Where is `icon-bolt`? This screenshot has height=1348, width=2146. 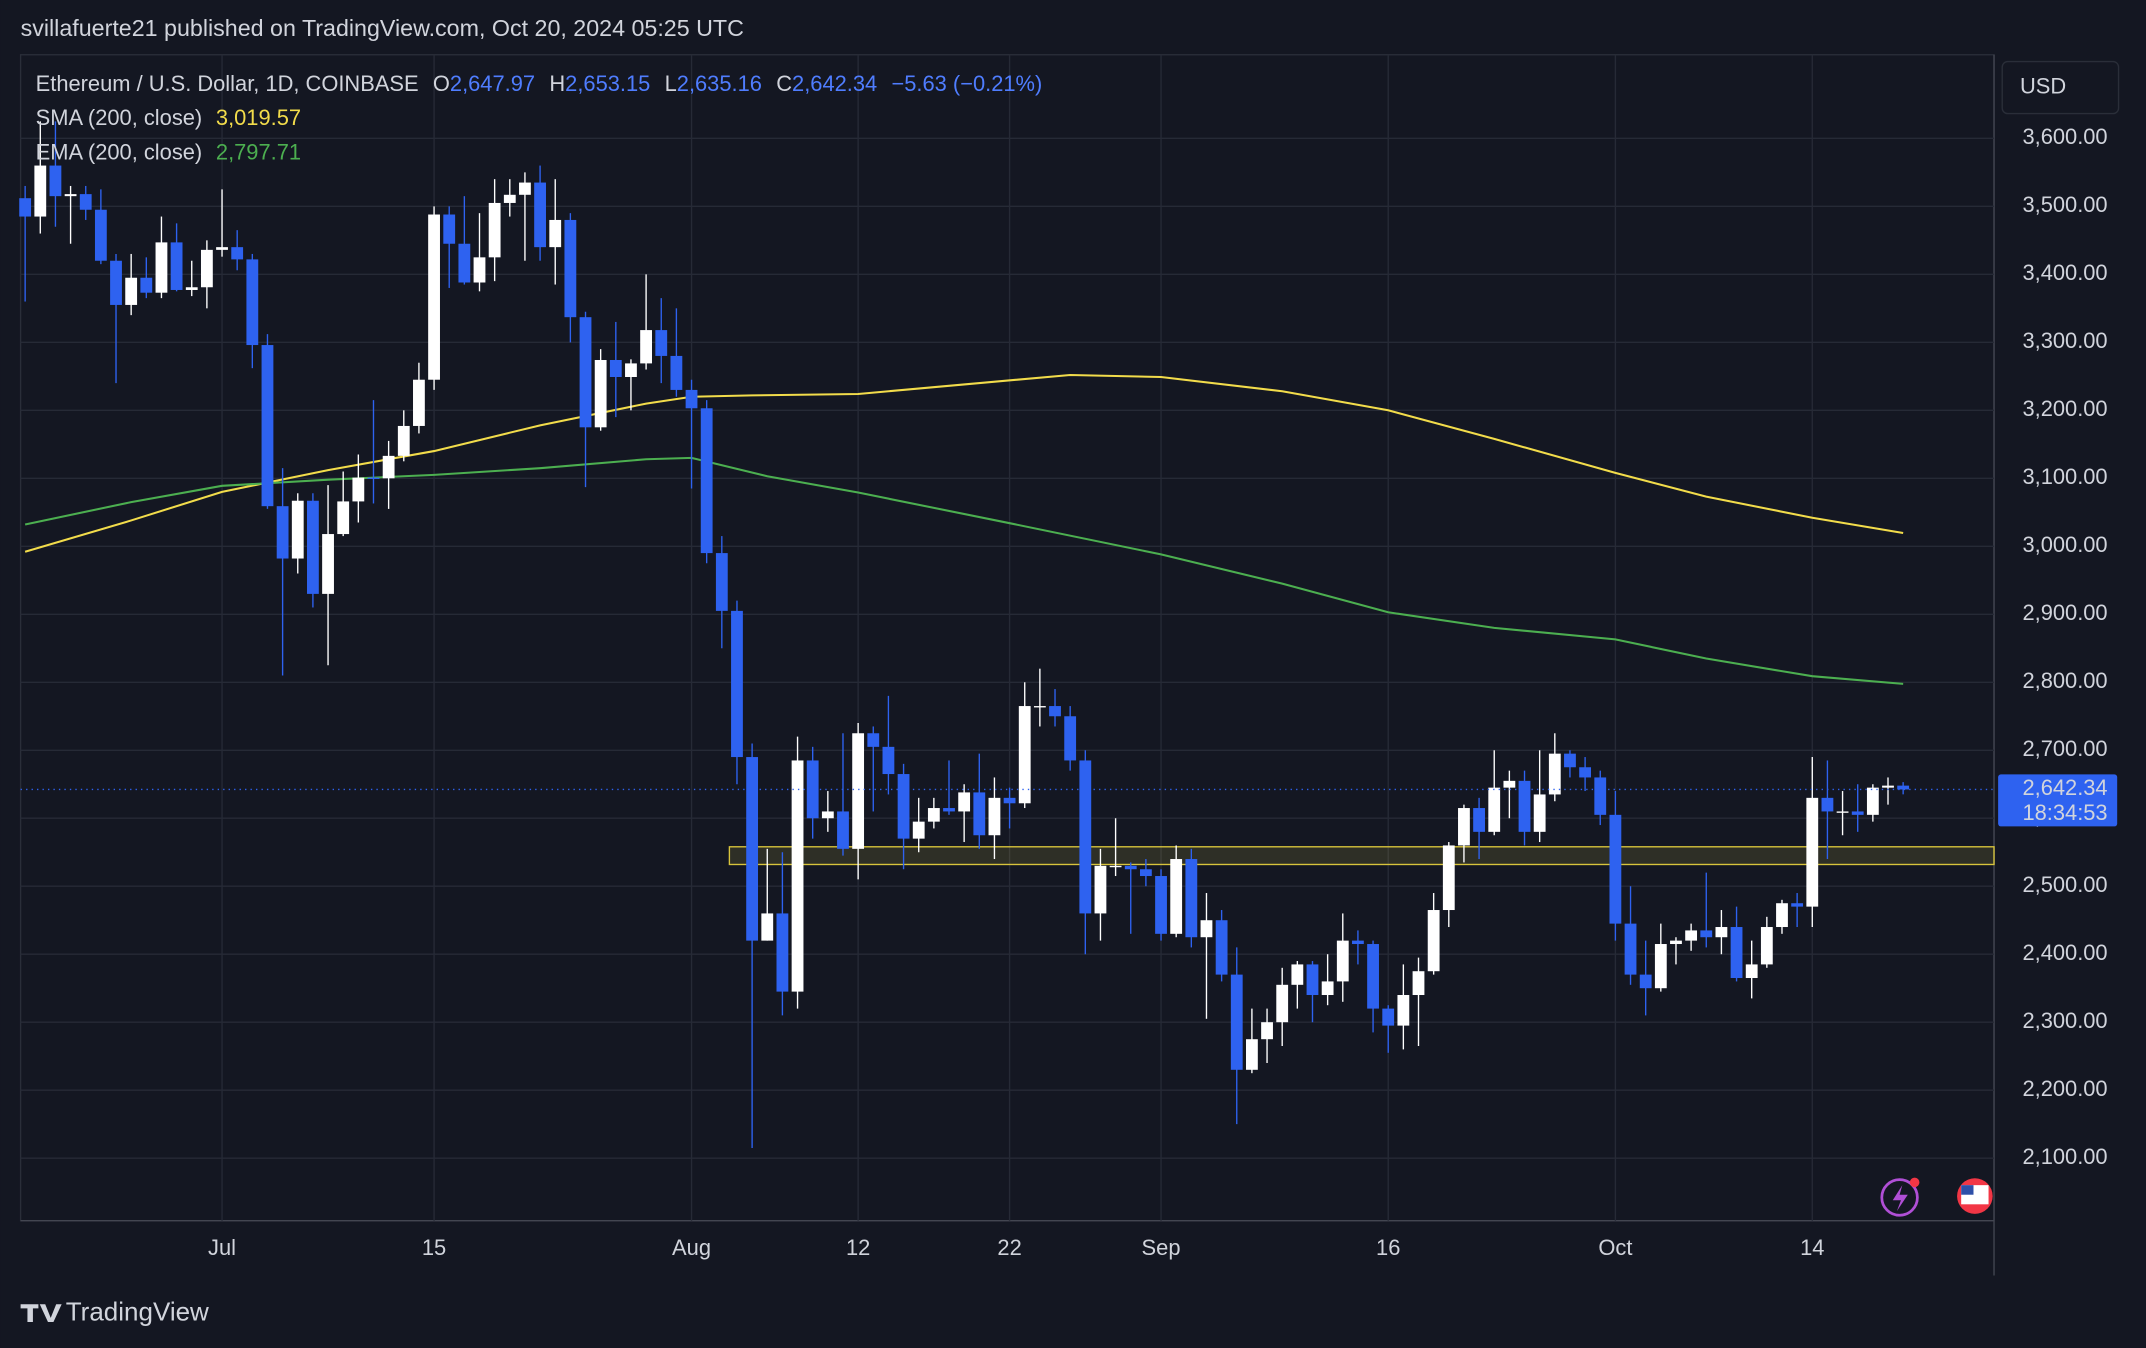
icon-bolt is located at coordinates (1900, 1198).